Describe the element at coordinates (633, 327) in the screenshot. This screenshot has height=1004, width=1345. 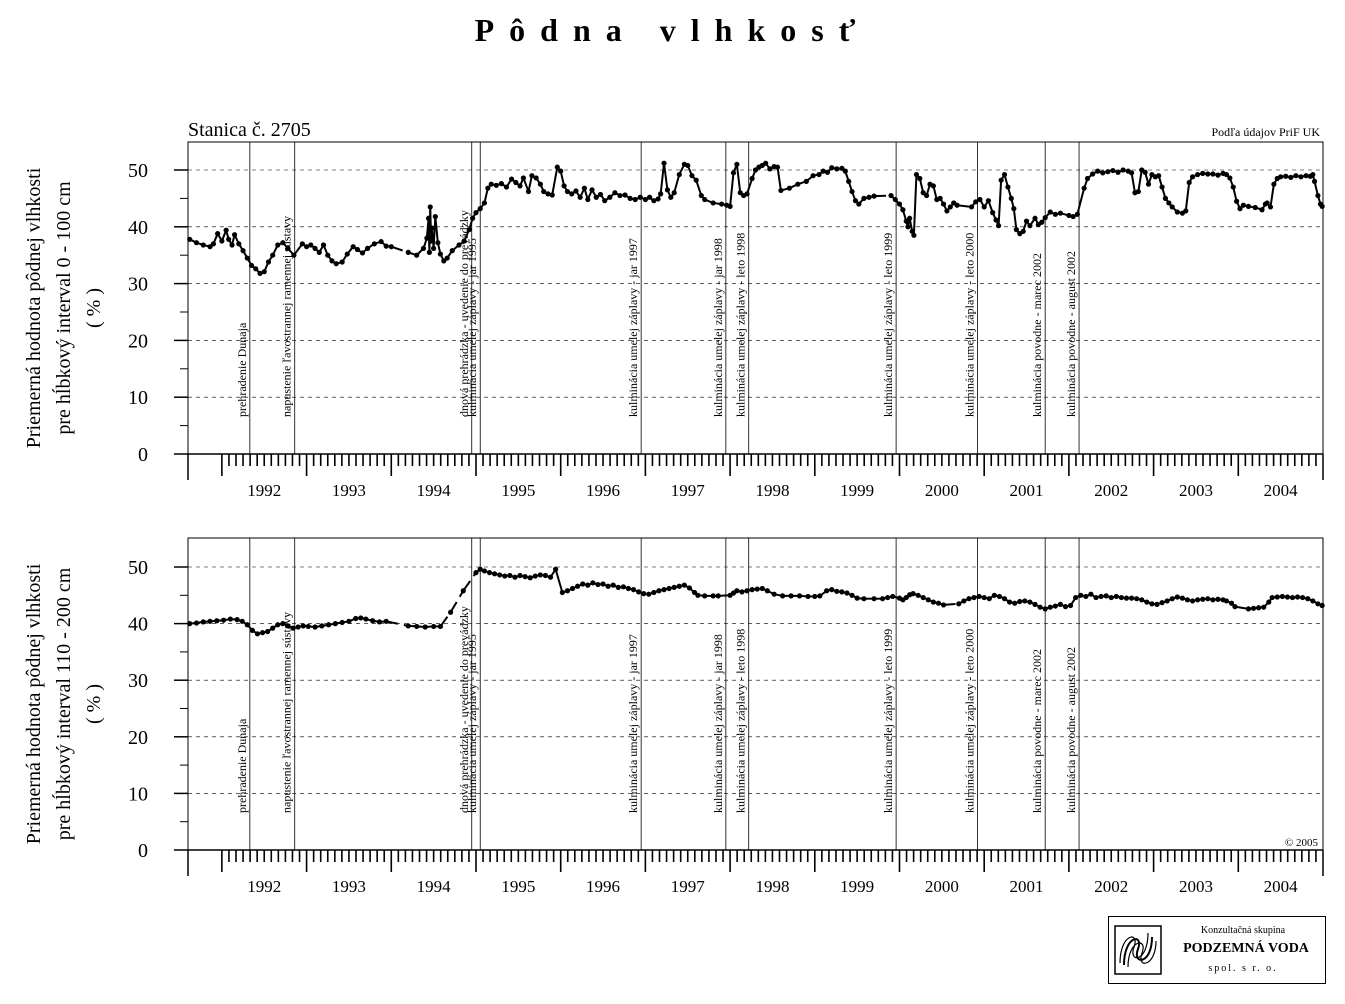
I see `event-label: kulminácia umelej záplavy - jar 1997` at that location.